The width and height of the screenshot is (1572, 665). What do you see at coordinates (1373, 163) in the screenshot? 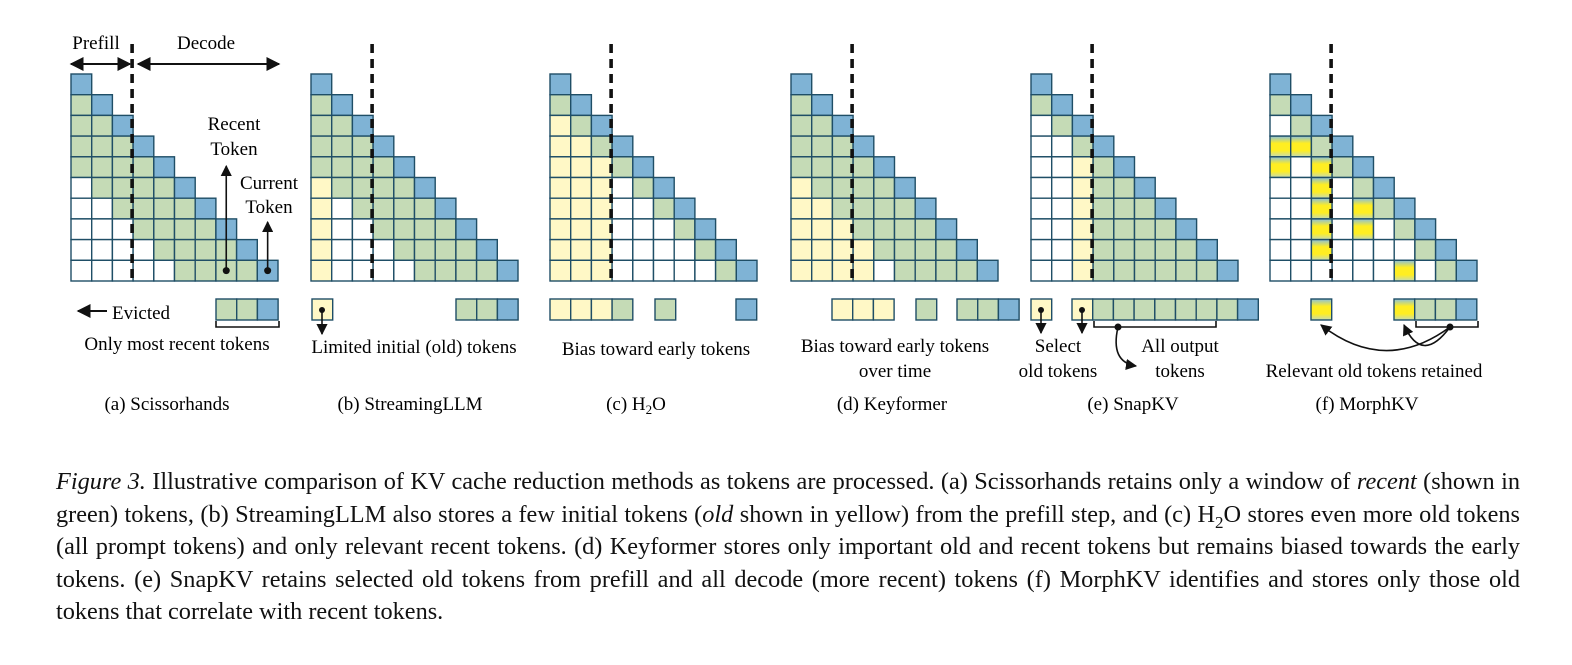
I see `attention-grid-f` at bounding box center [1373, 163].